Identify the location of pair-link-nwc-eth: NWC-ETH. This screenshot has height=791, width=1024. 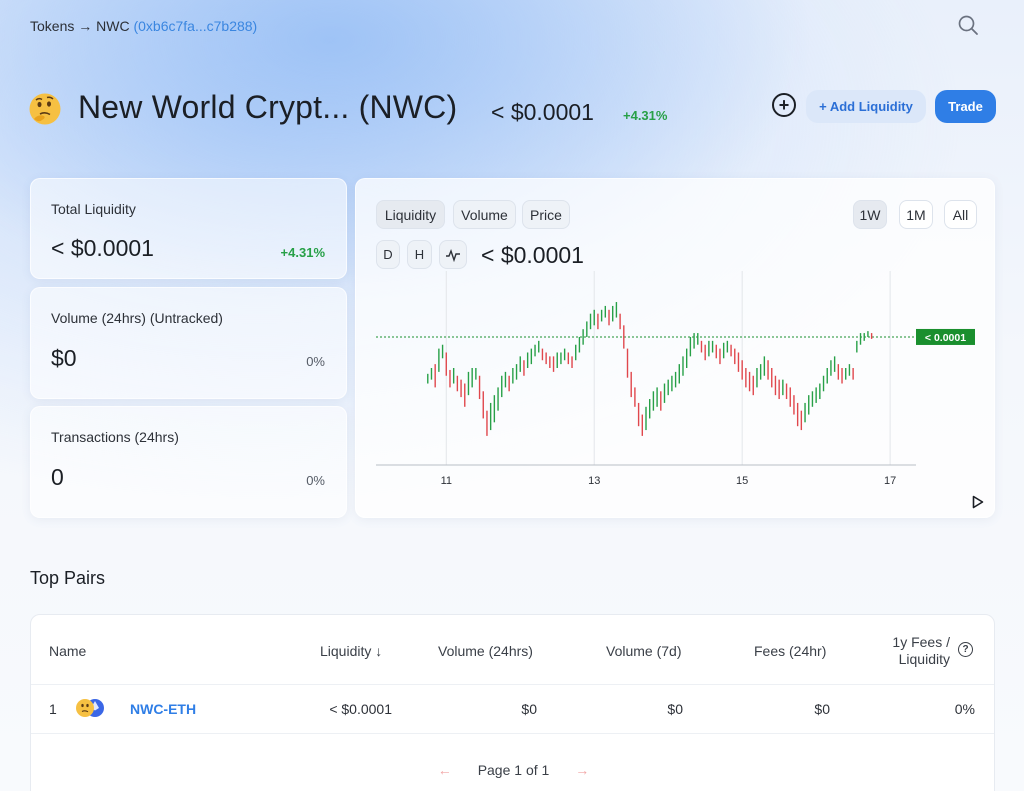
(163, 709).